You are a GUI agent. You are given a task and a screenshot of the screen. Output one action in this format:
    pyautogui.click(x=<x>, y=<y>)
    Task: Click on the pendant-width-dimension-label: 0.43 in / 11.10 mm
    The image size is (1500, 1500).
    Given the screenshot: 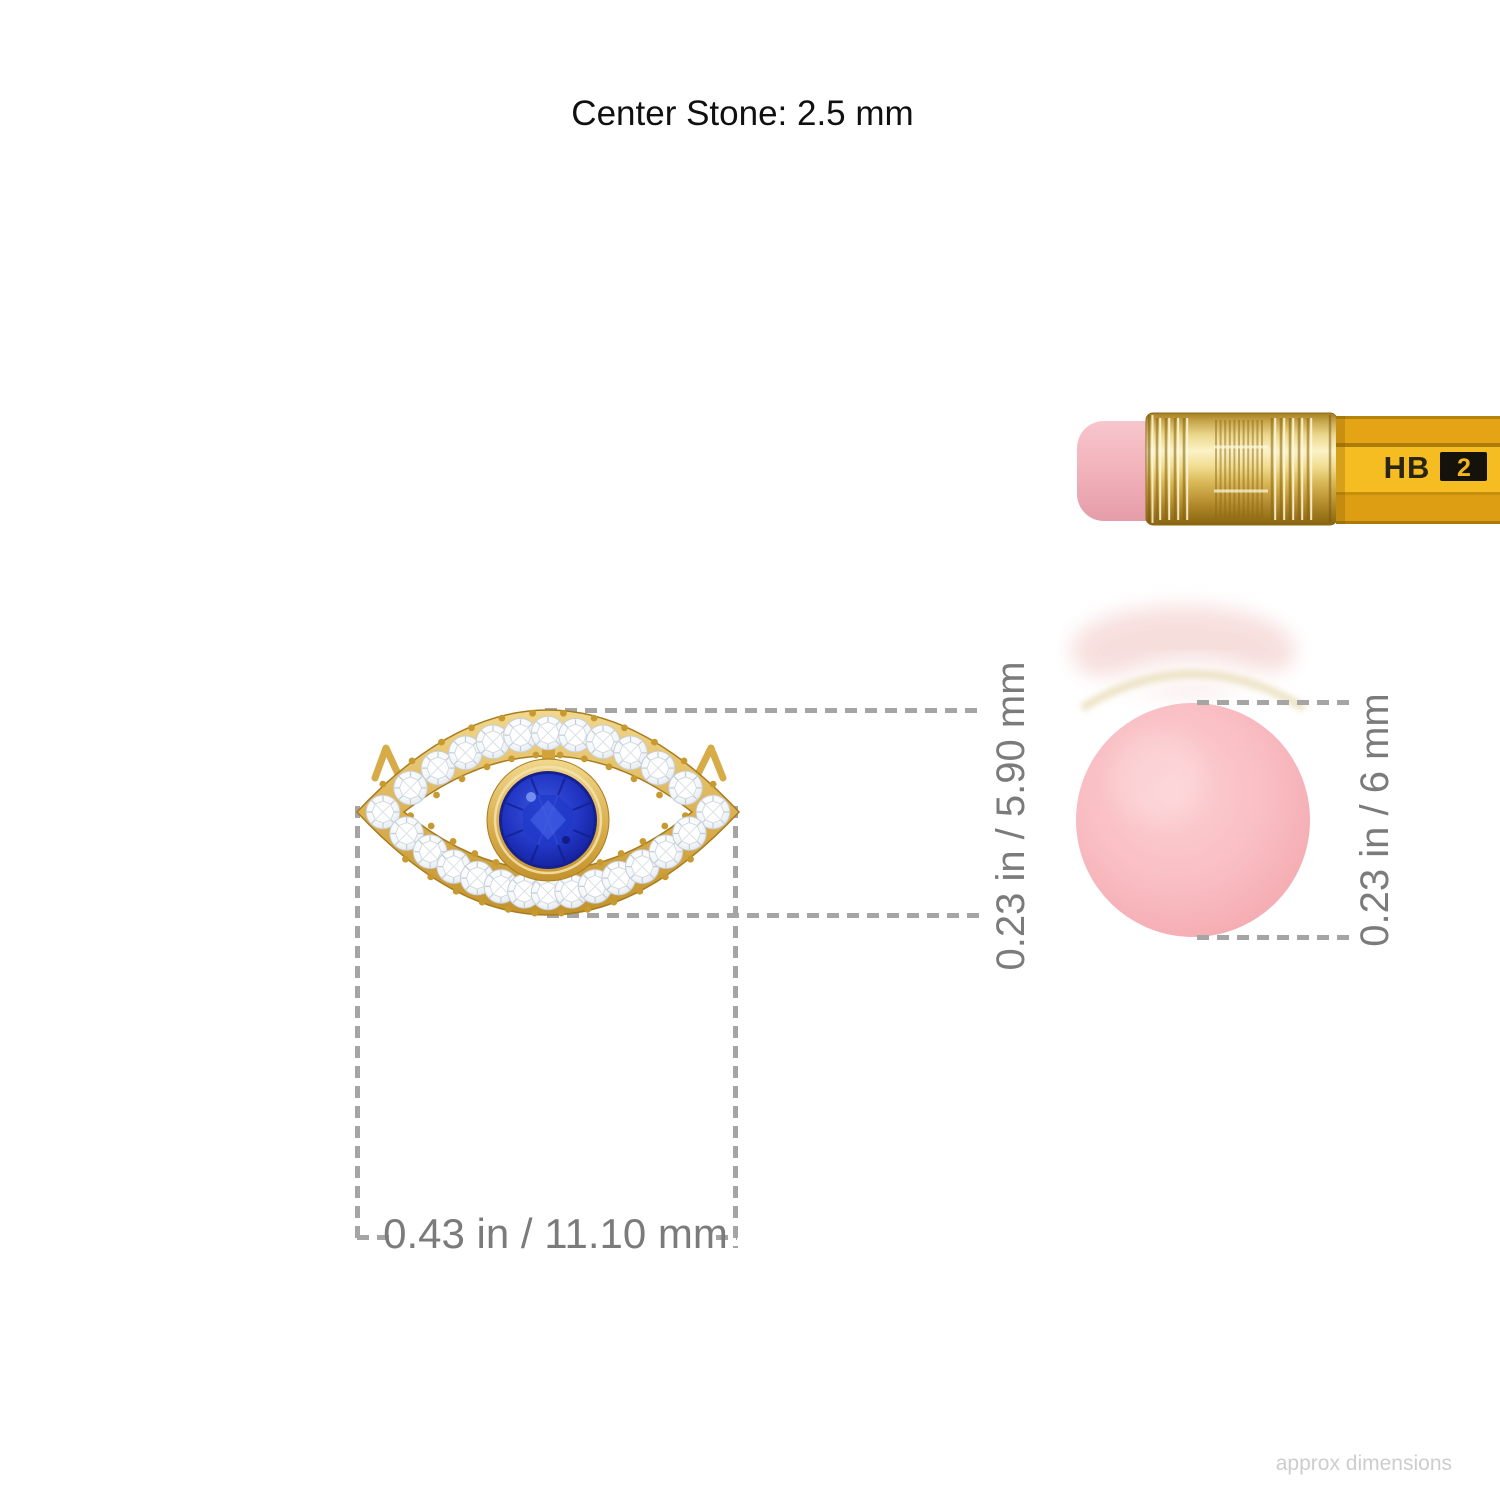 What is the action you would take?
    pyautogui.click(x=555, y=1233)
    